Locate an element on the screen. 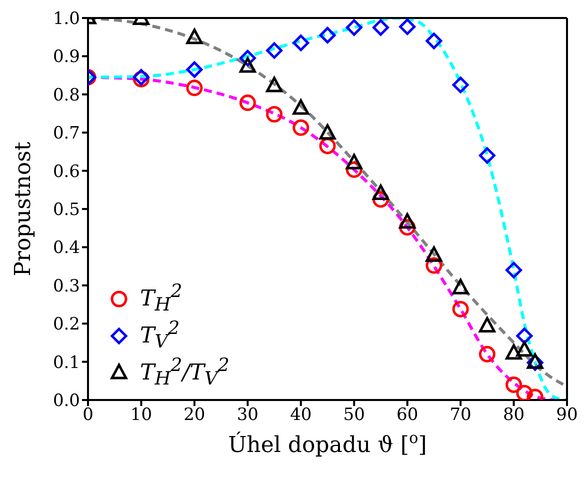 Image resolution: width=587 pixels, height=488 pixels. x-tick-label: 90 is located at coordinates (567, 415).